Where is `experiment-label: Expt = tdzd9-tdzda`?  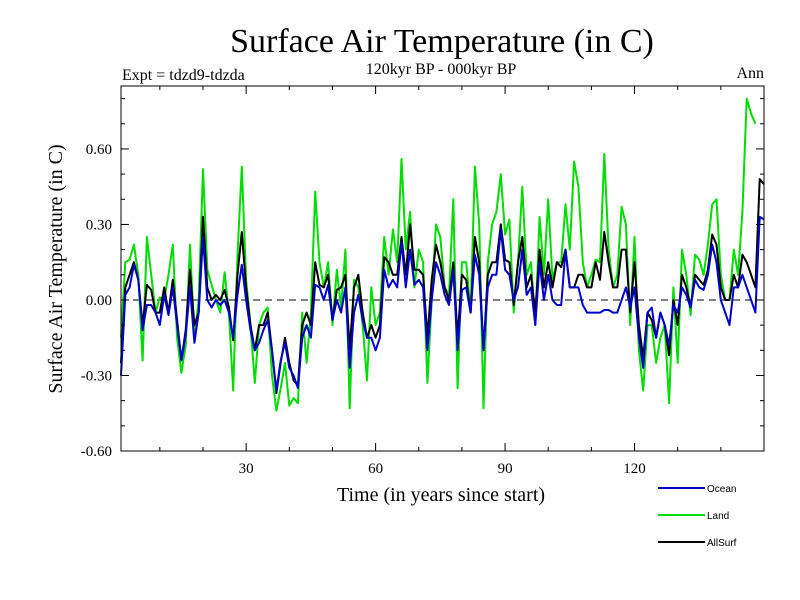 experiment-label: Expt = tdzd9-tdzda is located at coordinates (183, 75).